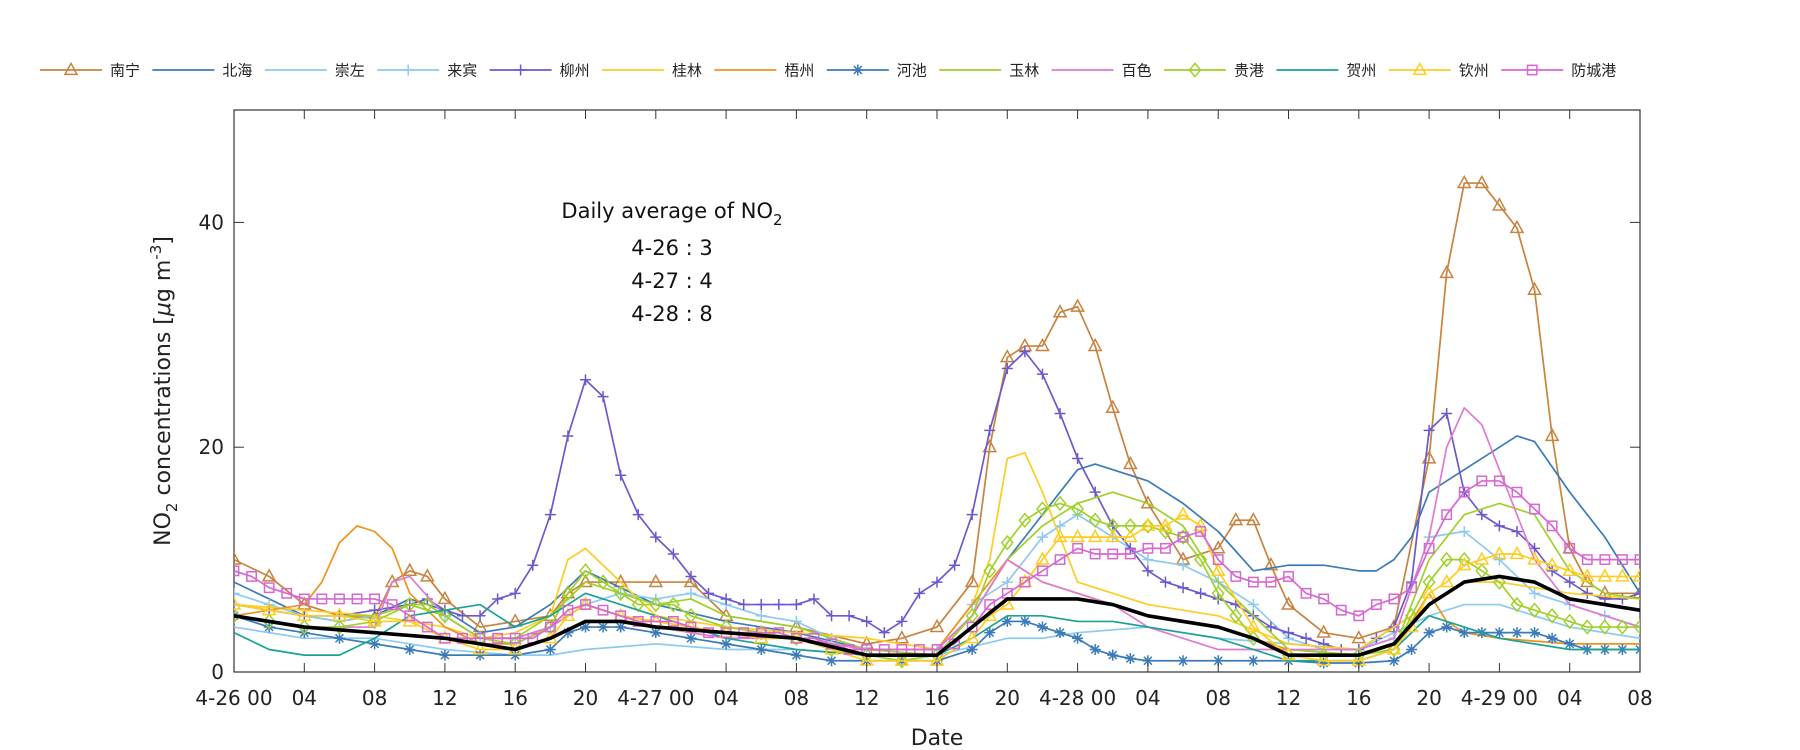 The height and width of the screenshot is (750, 1800). Describe the element at coordinates (671, 281) in the screenshot. I see `annotation-line-4-27: 4-27 : 4` at that location.